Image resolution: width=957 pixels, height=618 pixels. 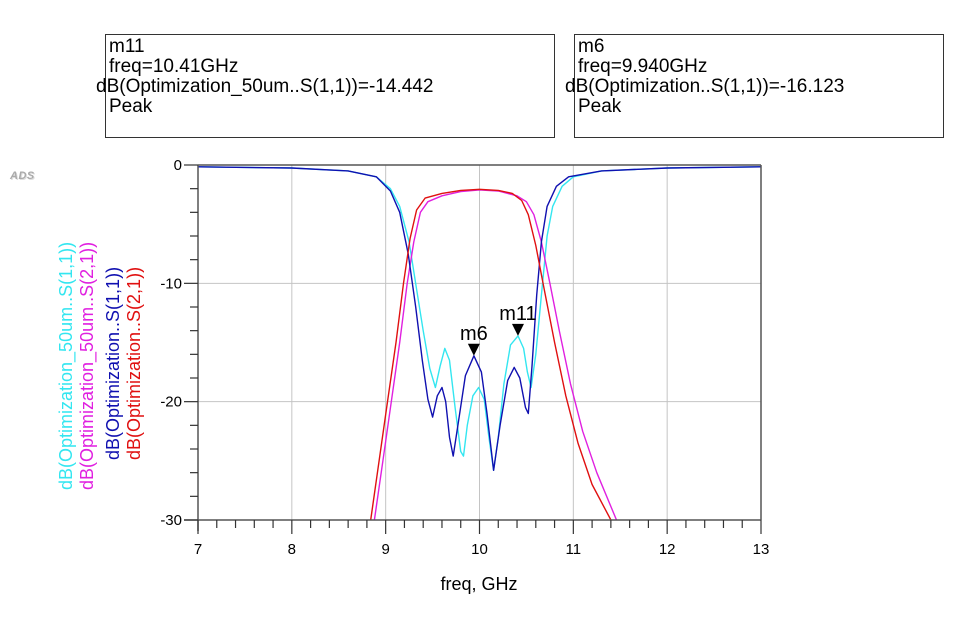 What do you see at coordinates (198, 549) in the screenshot?
I see `x-tick-label: 7` at bounding box center [198, 549].